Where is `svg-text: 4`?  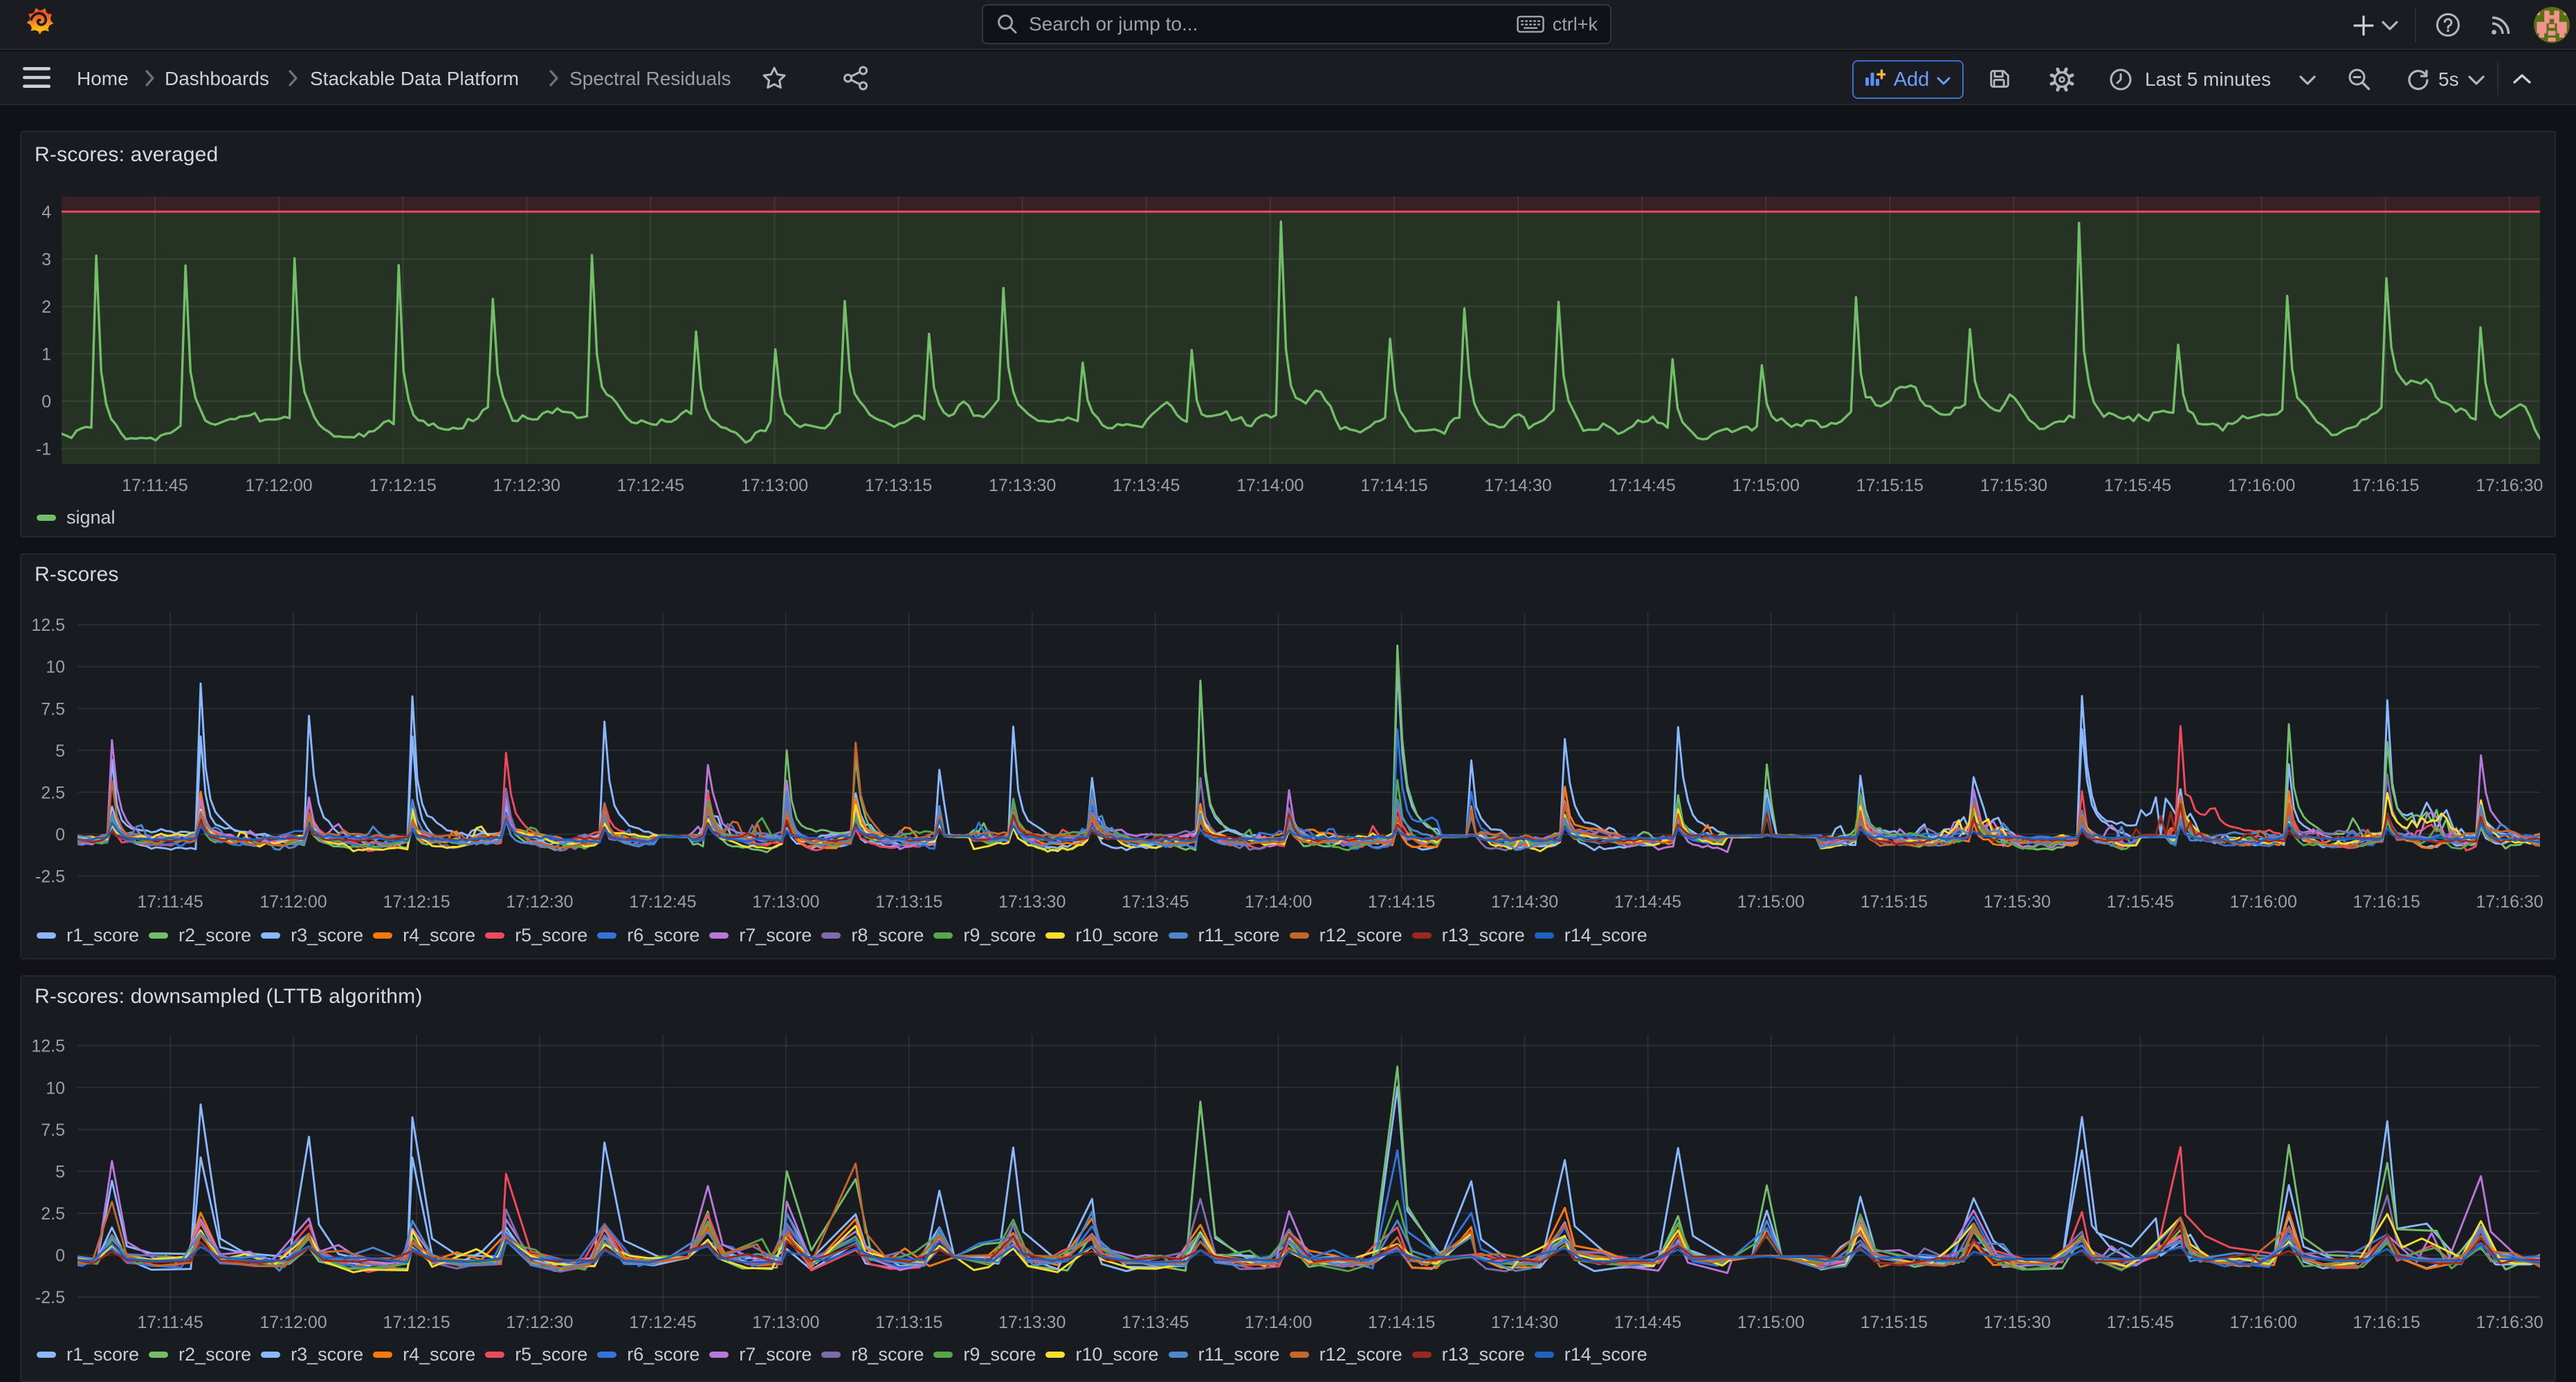
svg-text: 4 is located at coordinates (47, 212).